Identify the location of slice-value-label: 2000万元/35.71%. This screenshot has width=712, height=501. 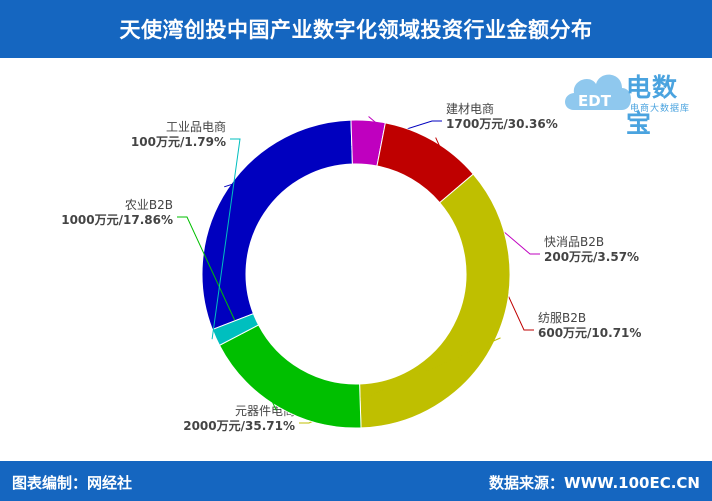
(239, 426).